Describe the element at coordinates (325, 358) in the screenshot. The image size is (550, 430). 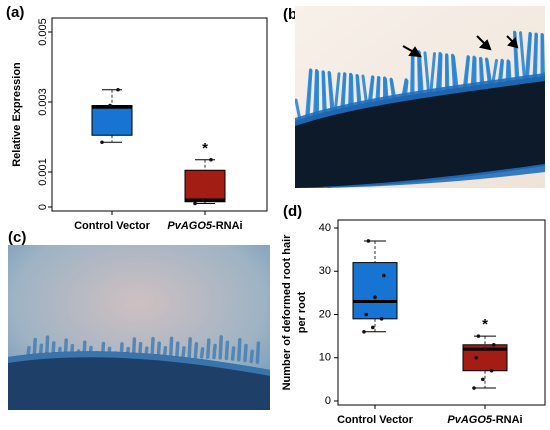
I see `y-tick-label: 10` at that location.